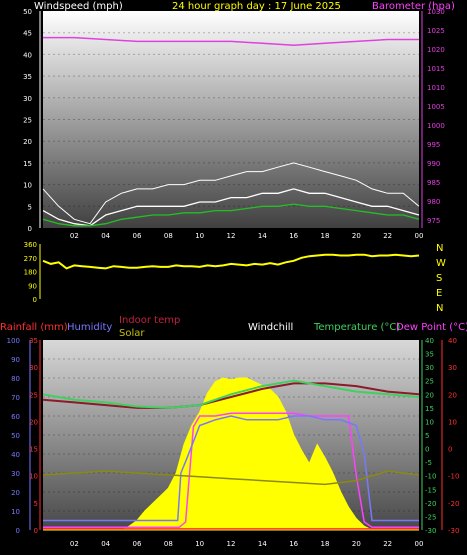 The height and width of the screenshot is (555, 467). I want to click on rain-tick-label: 35, so click(33, 341).